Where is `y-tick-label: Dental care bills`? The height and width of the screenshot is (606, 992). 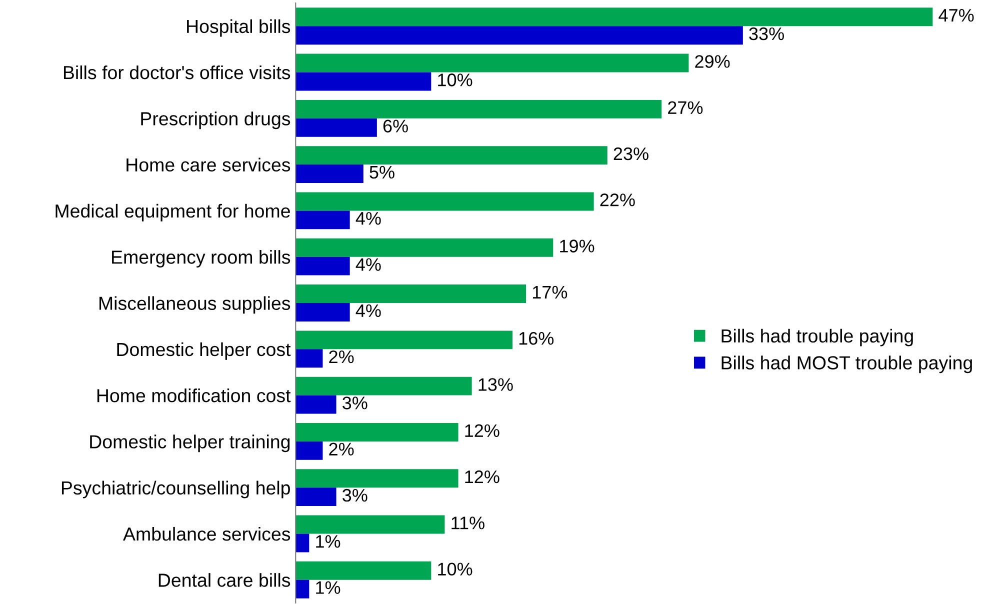 y-tick-label: Dental care bills is located at coordinates (224, 580).